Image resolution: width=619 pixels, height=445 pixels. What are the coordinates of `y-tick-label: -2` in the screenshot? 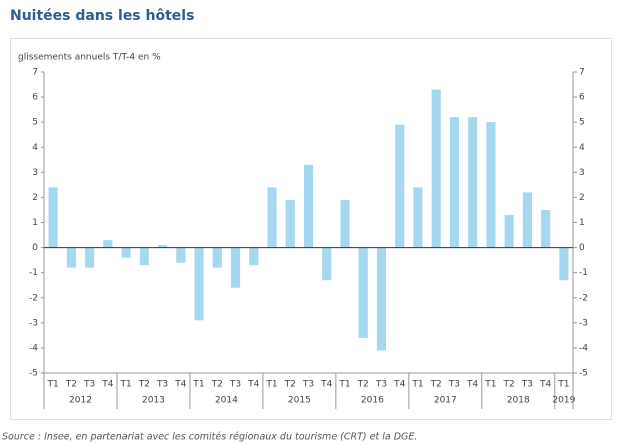 It's located at (33, 298).